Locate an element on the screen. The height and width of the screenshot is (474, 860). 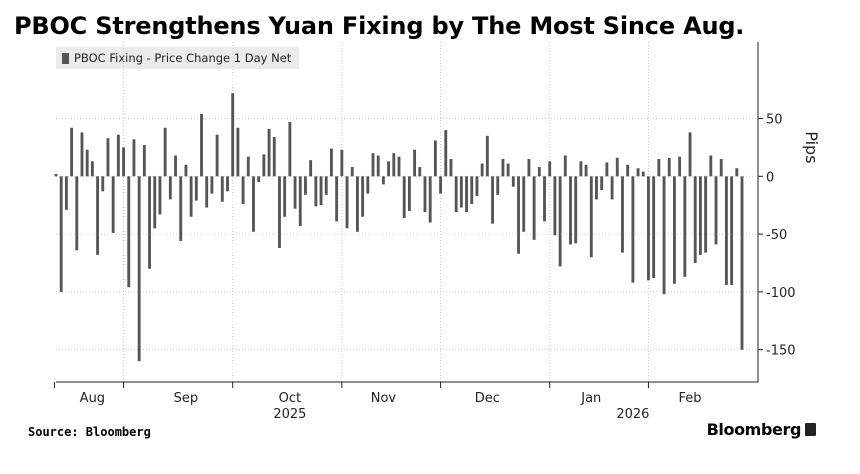
bloomberg-terminal-icon is located at coordinates (810, 429).